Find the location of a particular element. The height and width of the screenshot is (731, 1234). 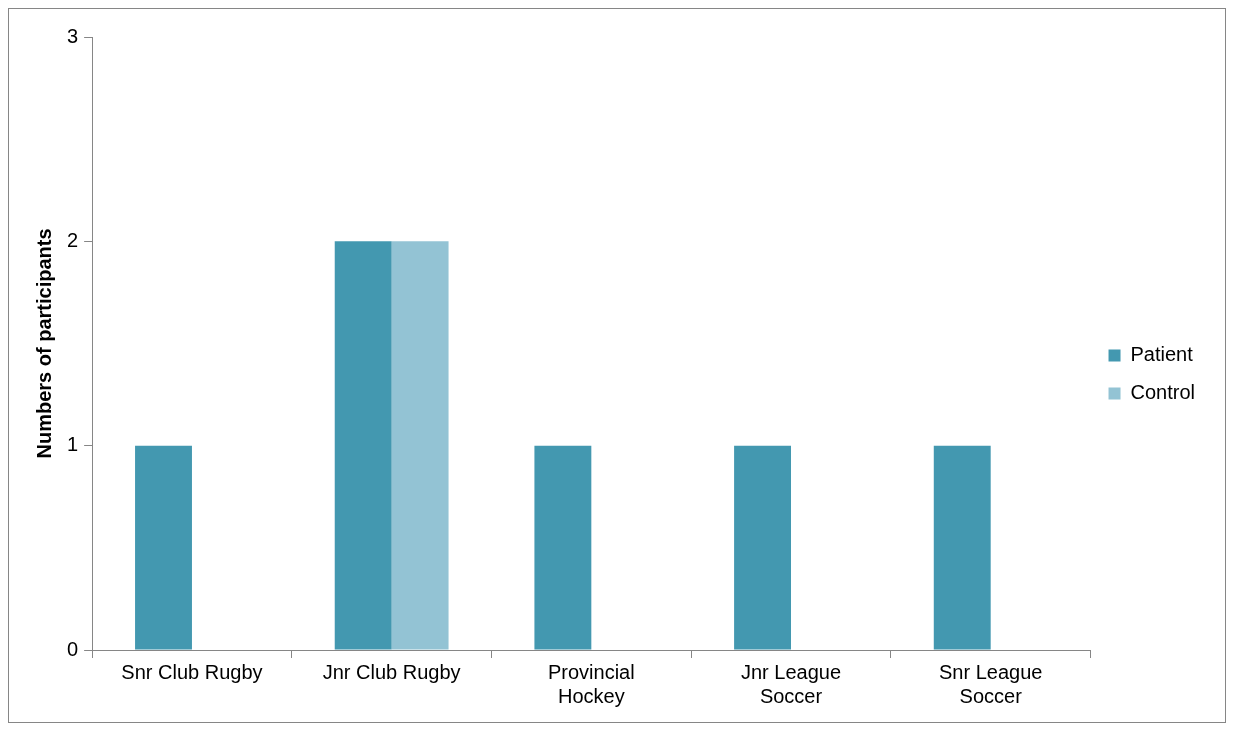

x-tick-label: Snr Club Rugby is located at coordinates (192, 671).